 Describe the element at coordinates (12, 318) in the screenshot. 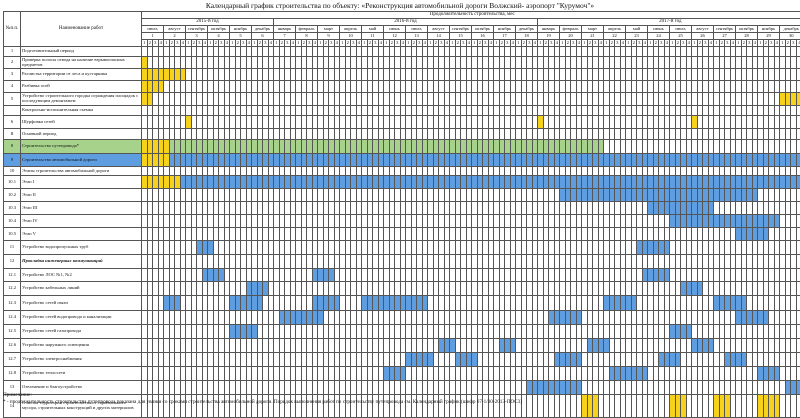

I see `row-number: 12.4` at that location.